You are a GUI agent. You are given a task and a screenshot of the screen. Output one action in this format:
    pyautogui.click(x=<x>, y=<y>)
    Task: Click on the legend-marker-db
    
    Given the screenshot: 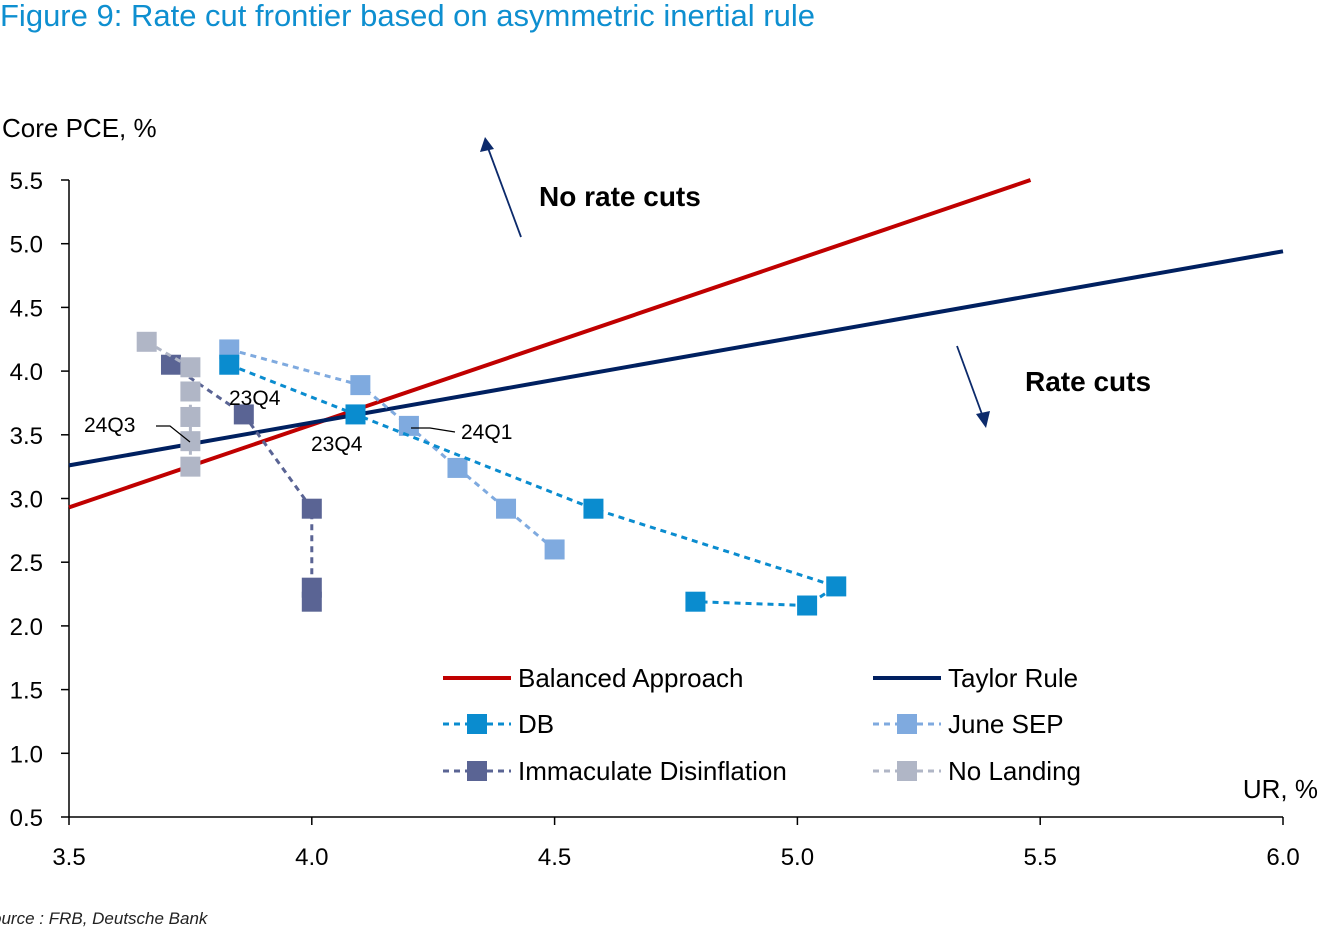 What is the action you would take?
    pyautogui.click(x=477, y=724)
    